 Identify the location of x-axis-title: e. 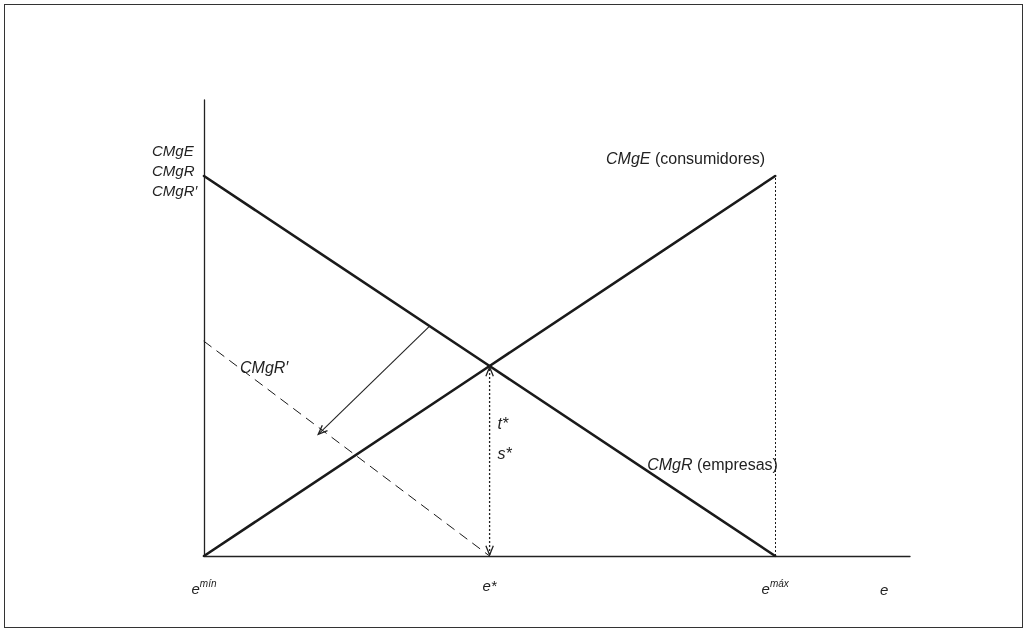
(884, 589).